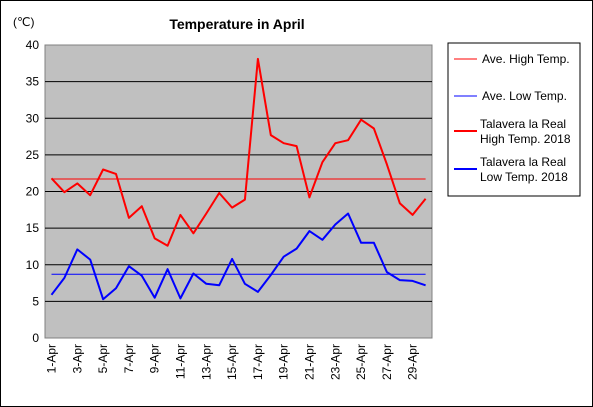 The width and height of the screenshot is (593, 407). What do you see at coordinates (335, 362) in the screenshot?
I see `x-tick-label: 23-Apr` at bounding box center [335, 362].